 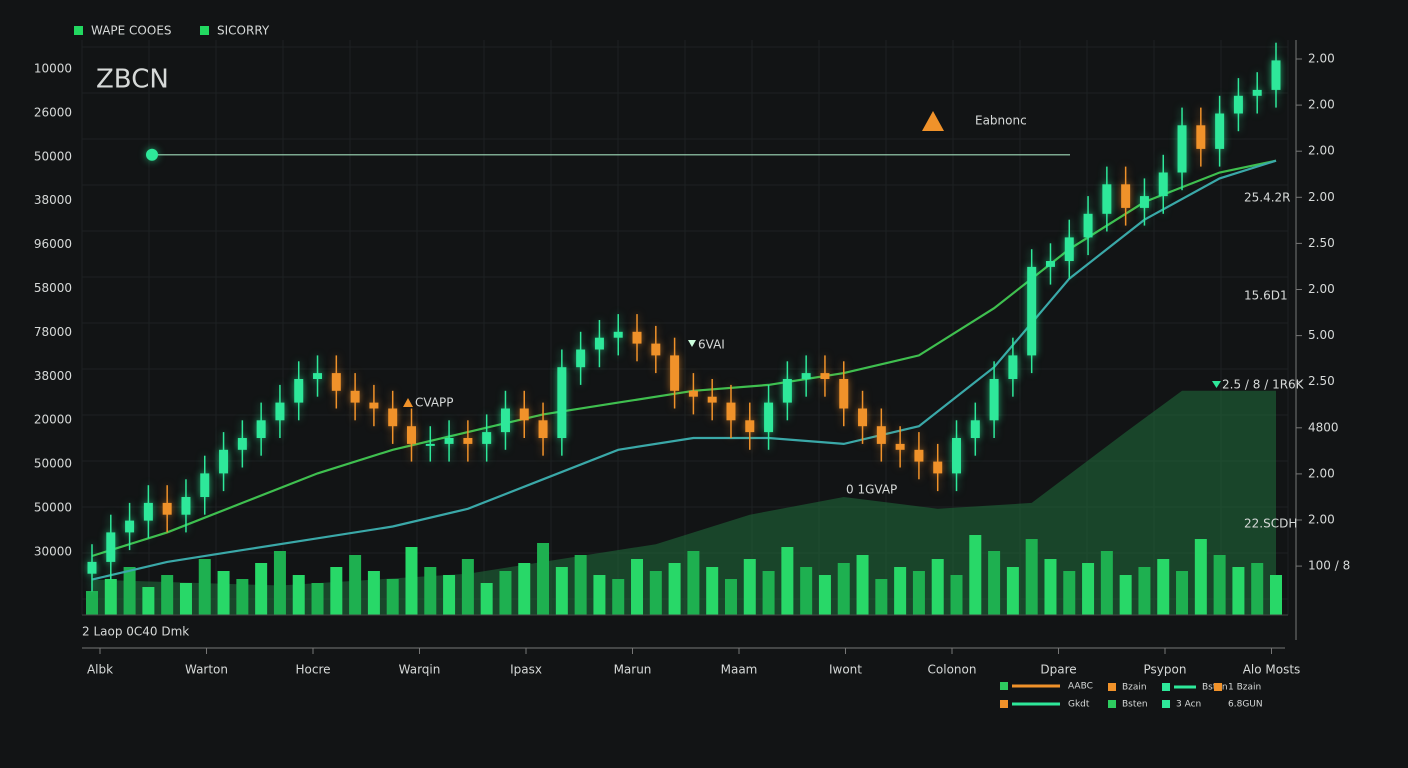 What do you see at coordinates (1267, 198) in the screenshot?
I see `annotation: 25.4.2R` at bounding box center [1267, 198].